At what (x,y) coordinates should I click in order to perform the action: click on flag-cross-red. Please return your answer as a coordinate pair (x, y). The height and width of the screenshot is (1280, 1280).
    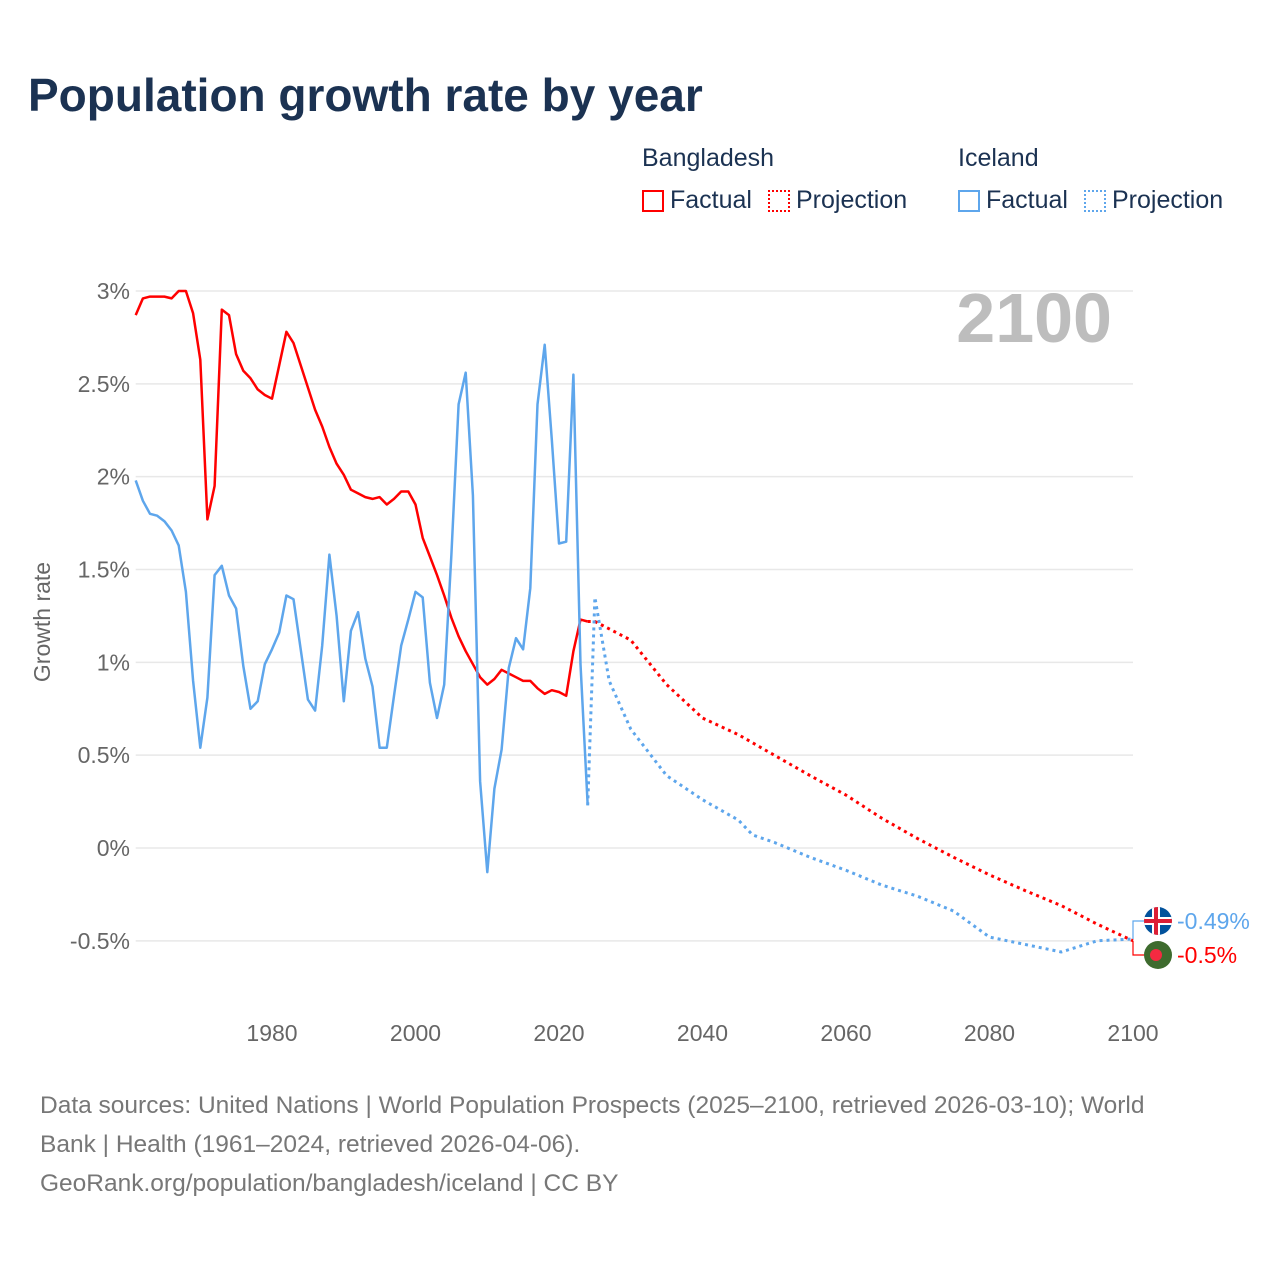
    Looking at the image, I should click on (1156, 921).